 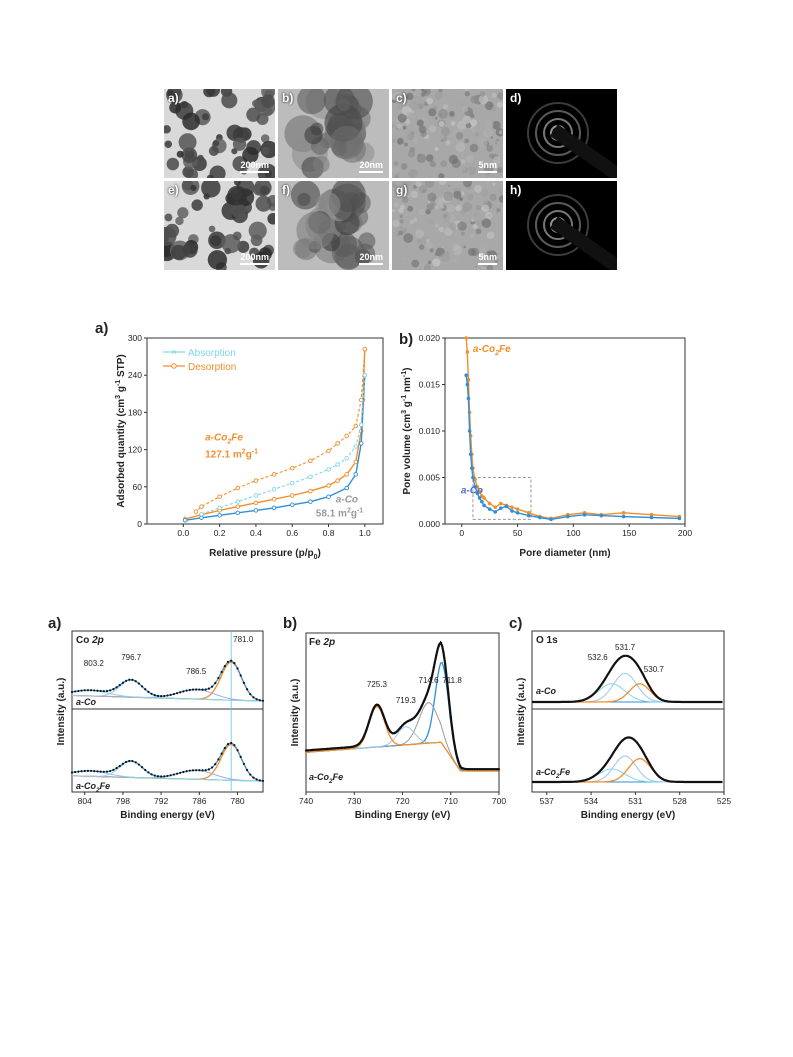 What do you see at coordinates (447, 225) in the screenshot?
I see `tem-panel: g) 5nm` at bounding box center [447, 225].